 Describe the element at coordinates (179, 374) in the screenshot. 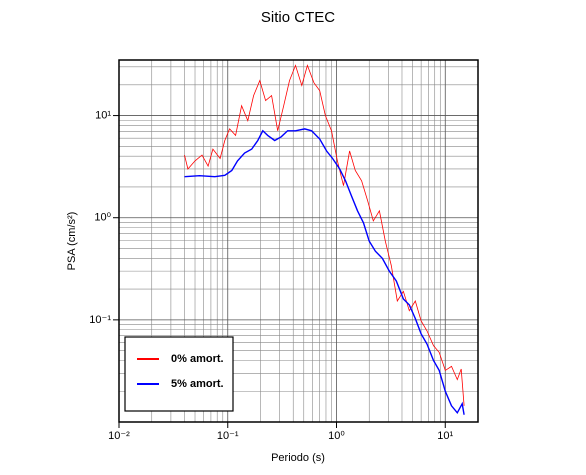

I see `legend-box` at that location.